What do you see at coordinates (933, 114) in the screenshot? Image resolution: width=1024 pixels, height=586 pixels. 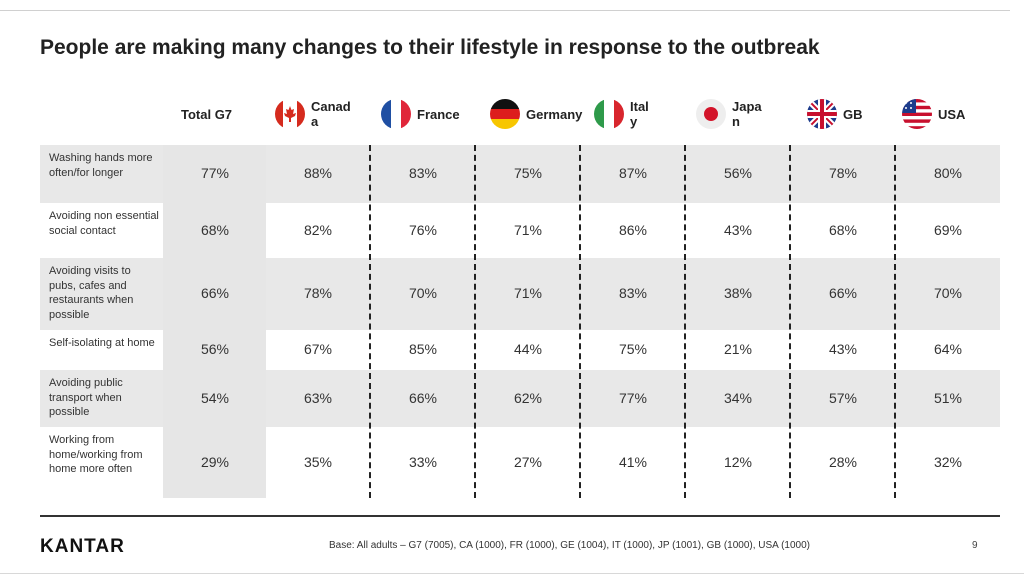 I see `column-header: USA` at bounding box center [933, 114].